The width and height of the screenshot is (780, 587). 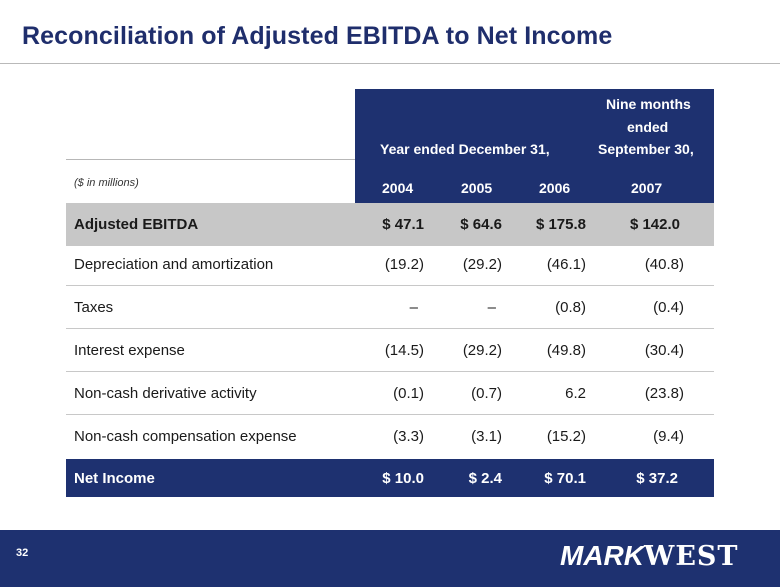 What do you see at coordinates (390, 307) in the screenshot?
I see `table-row: Taxes – – (0.8) (0.4)` at bounding box center [390, 307].